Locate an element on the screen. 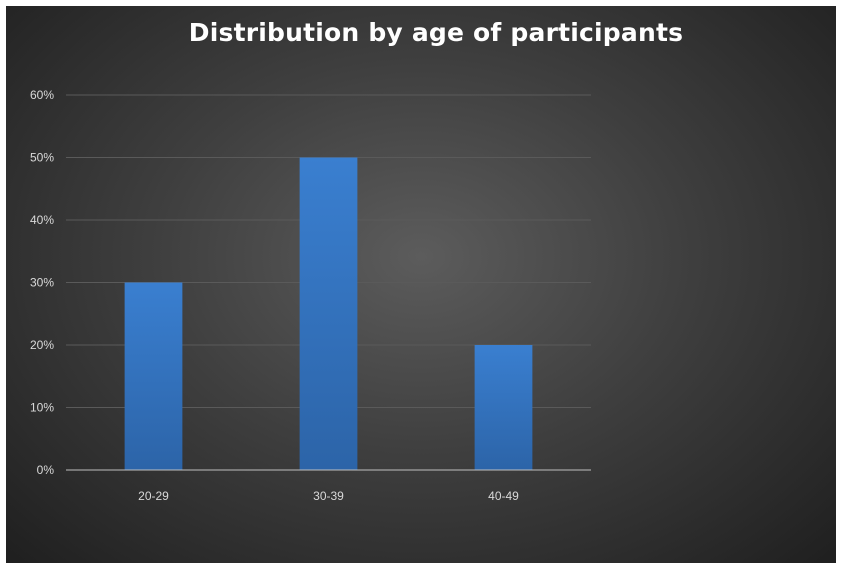 This screenshot has height=569, width=843. x-tick-label: 40-49 is located at coordinates (503, 496).